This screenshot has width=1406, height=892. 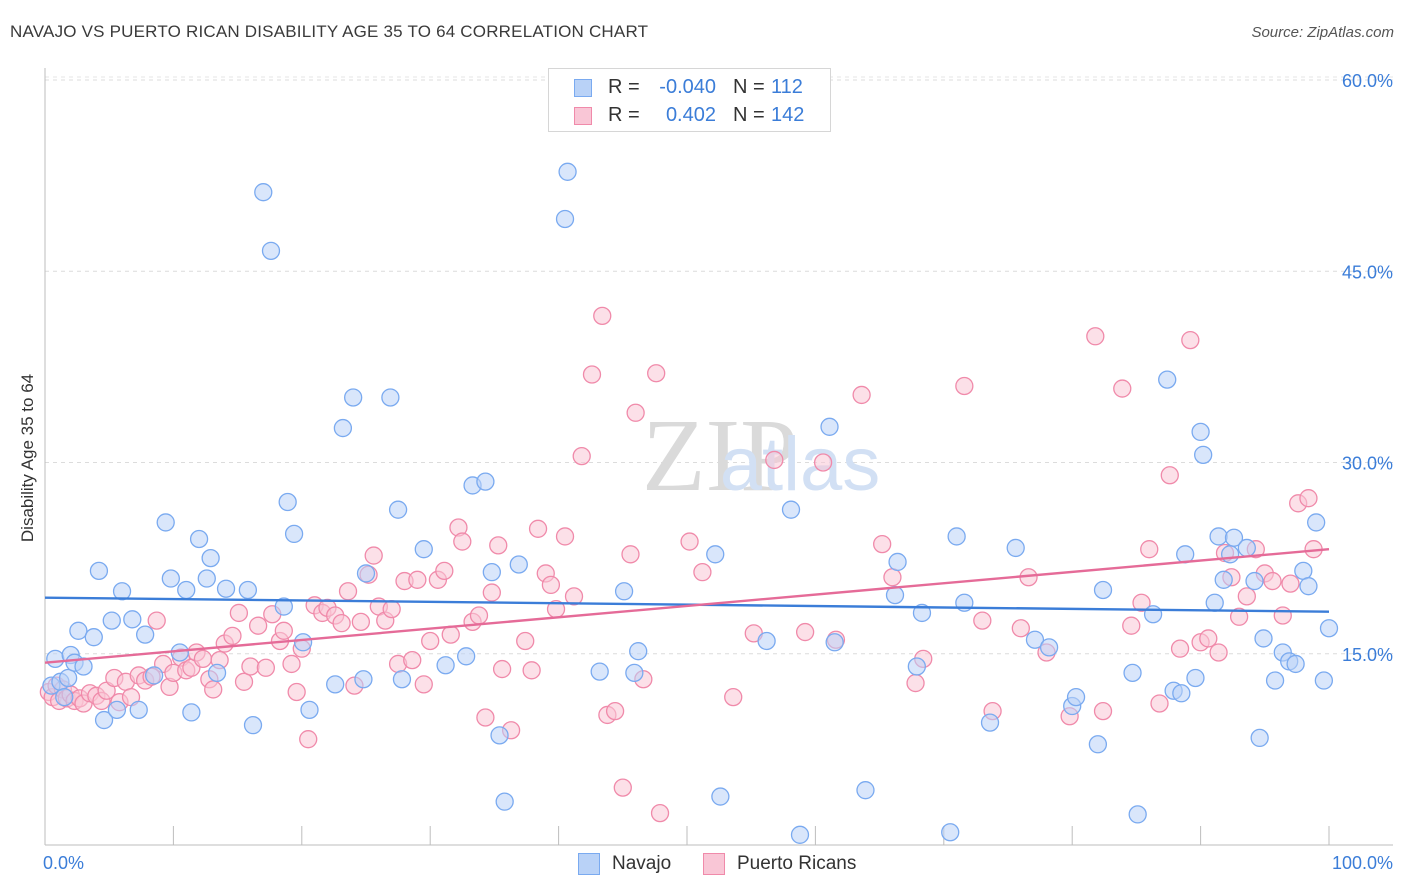 I want to click on y-tick-label: 60.0%, so click(x=1367, y=81).